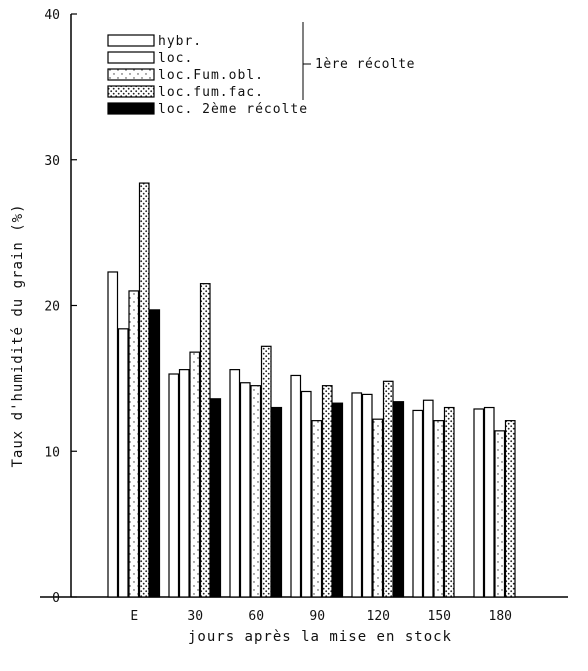 The width and height of the screenshot is (588, 671). What do you see at coordinates (52, 15) in the screenshot?
I see `y-tick-label: 40` at bounding box center [52, 15].